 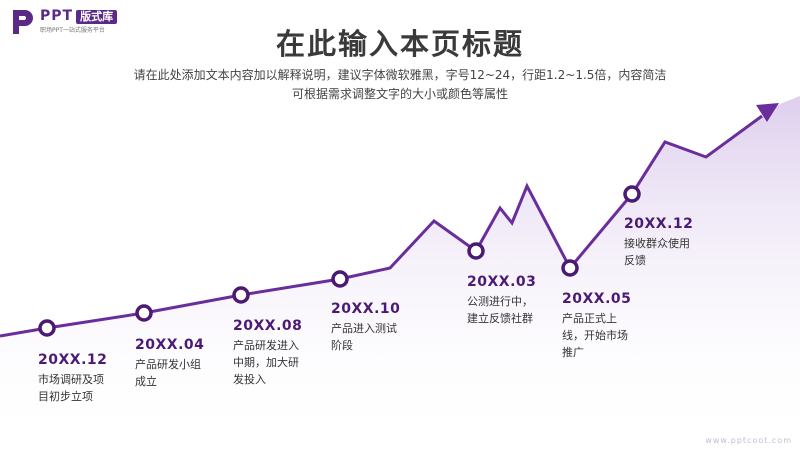 I want to click on logo-p-icon, so click(x=23, y=22).